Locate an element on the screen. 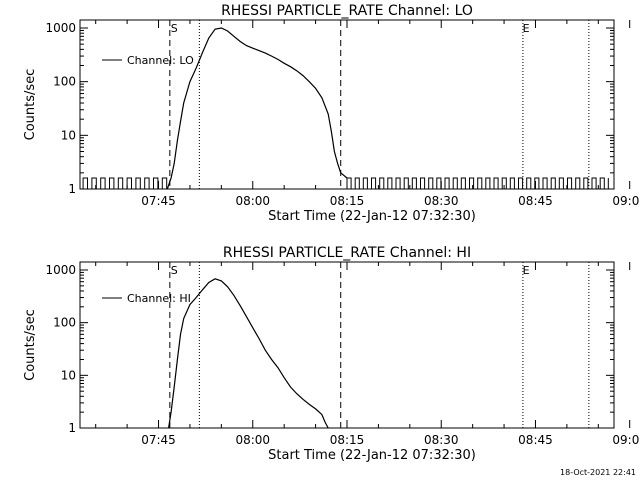 The width and height of the screenshot is (640, 480). chart-title: RHESSI PARTICLE_RATE Channel: LO is located at coordinates (347, 11).